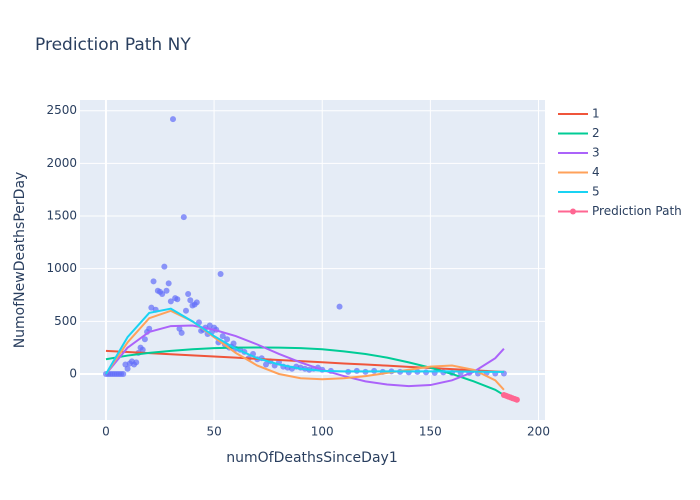  Describe the element at coordinates (573, 211) in the screenshot. I see `legend-marker` at that location.